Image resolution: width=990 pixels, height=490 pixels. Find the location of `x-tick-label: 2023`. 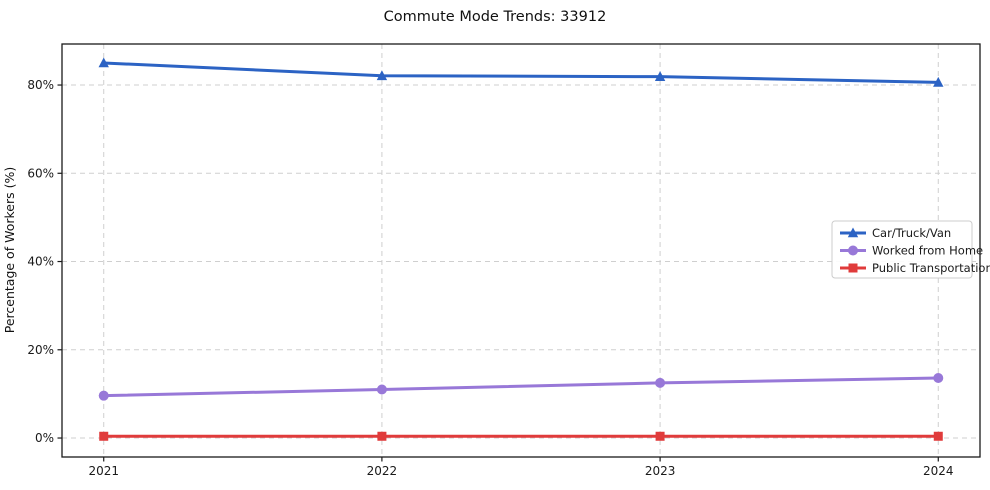

x-tick-label: 2023 is located at coordinates (660, 471).